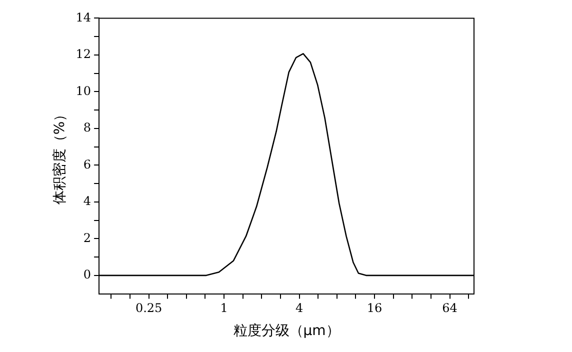 The image size is (572, 352). What do you see at coordinates (84, 91) in the screenshot?
I see `y-tick-label: 10` at bounding box center [84, 91].